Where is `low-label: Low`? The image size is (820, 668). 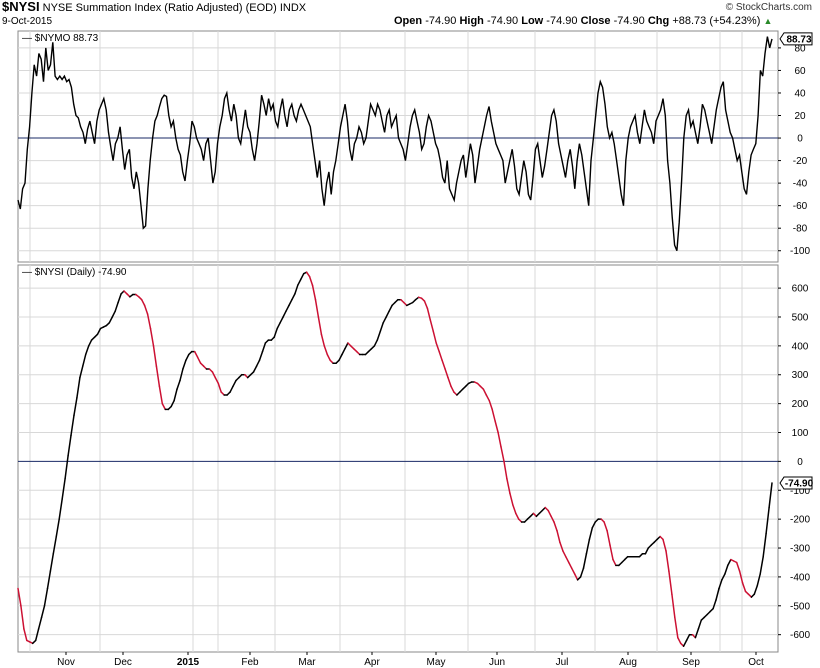
low-label: Low is located at coordinates (532, 21).